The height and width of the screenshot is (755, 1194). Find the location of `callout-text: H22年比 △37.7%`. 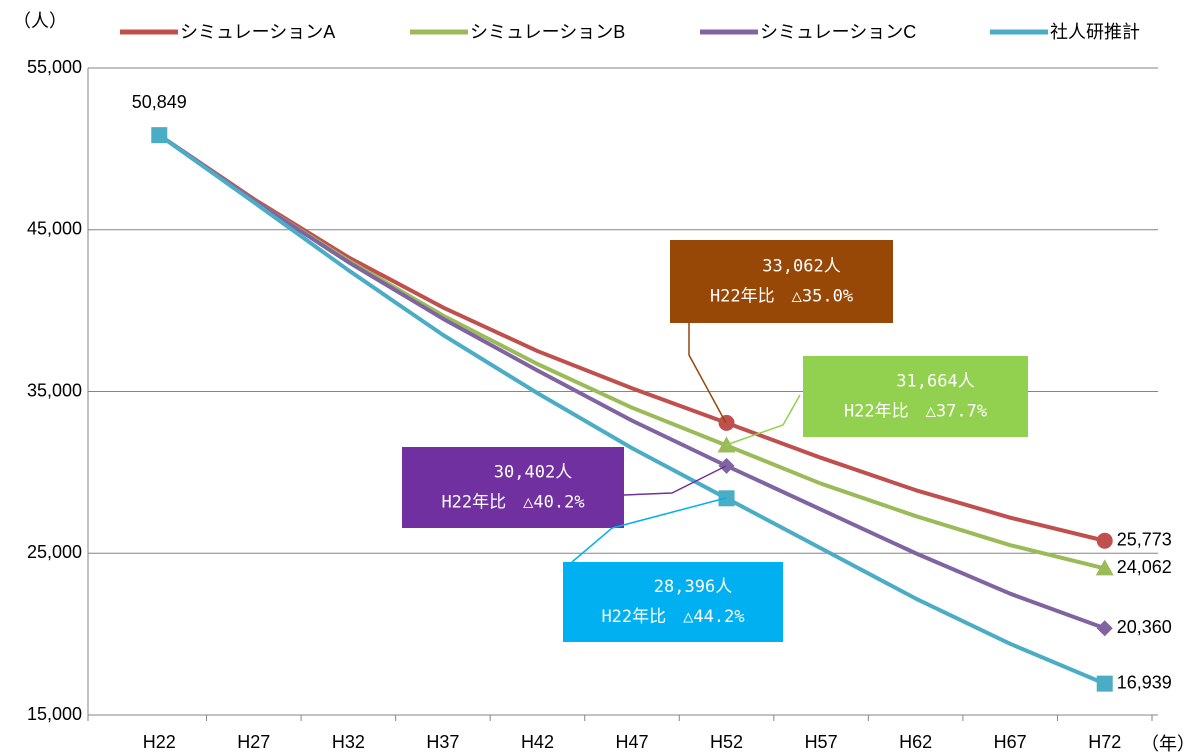

callout-text: H22年比 △37.7% is located at coordinates (915, 412).